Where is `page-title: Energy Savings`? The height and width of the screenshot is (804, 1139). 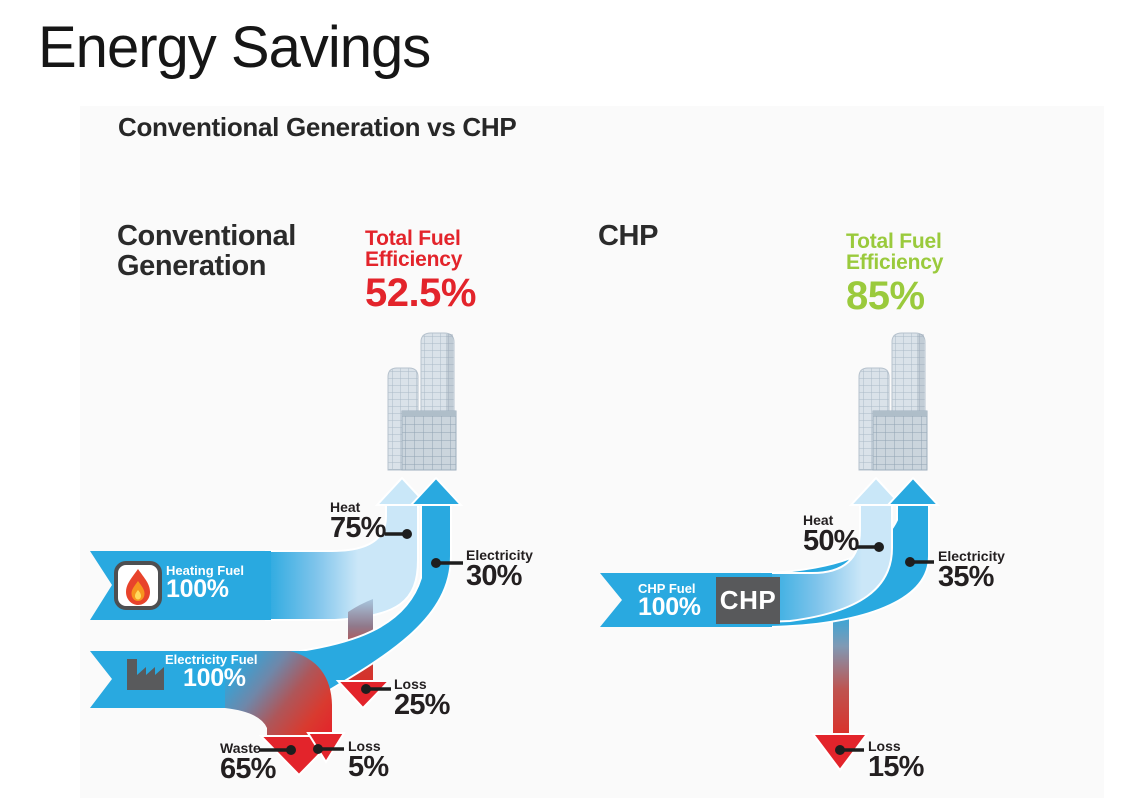
page-title: Energy Savings is located at coordinates (234, 47).